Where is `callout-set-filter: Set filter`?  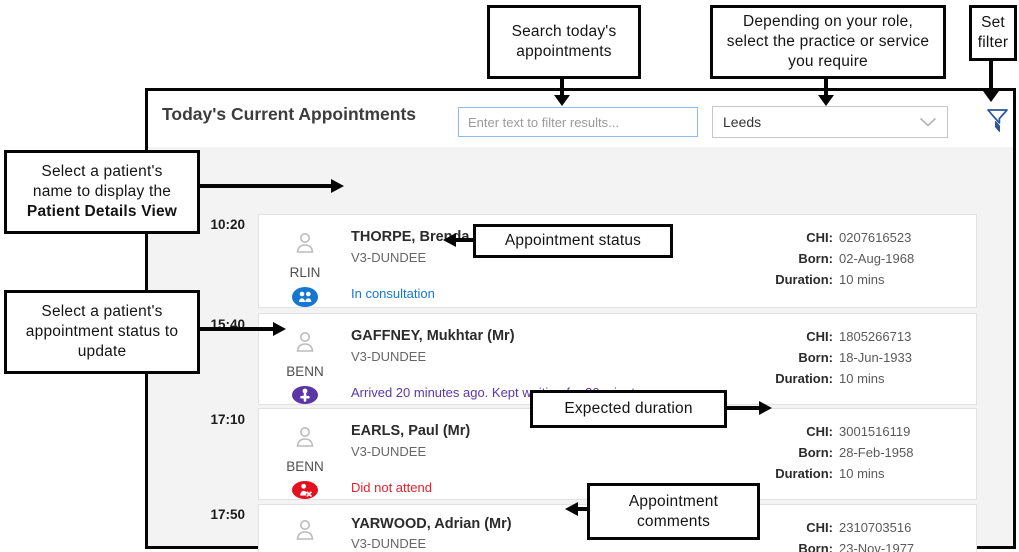 callout-set-filter: Set filter is located at coordinates (993, 33).